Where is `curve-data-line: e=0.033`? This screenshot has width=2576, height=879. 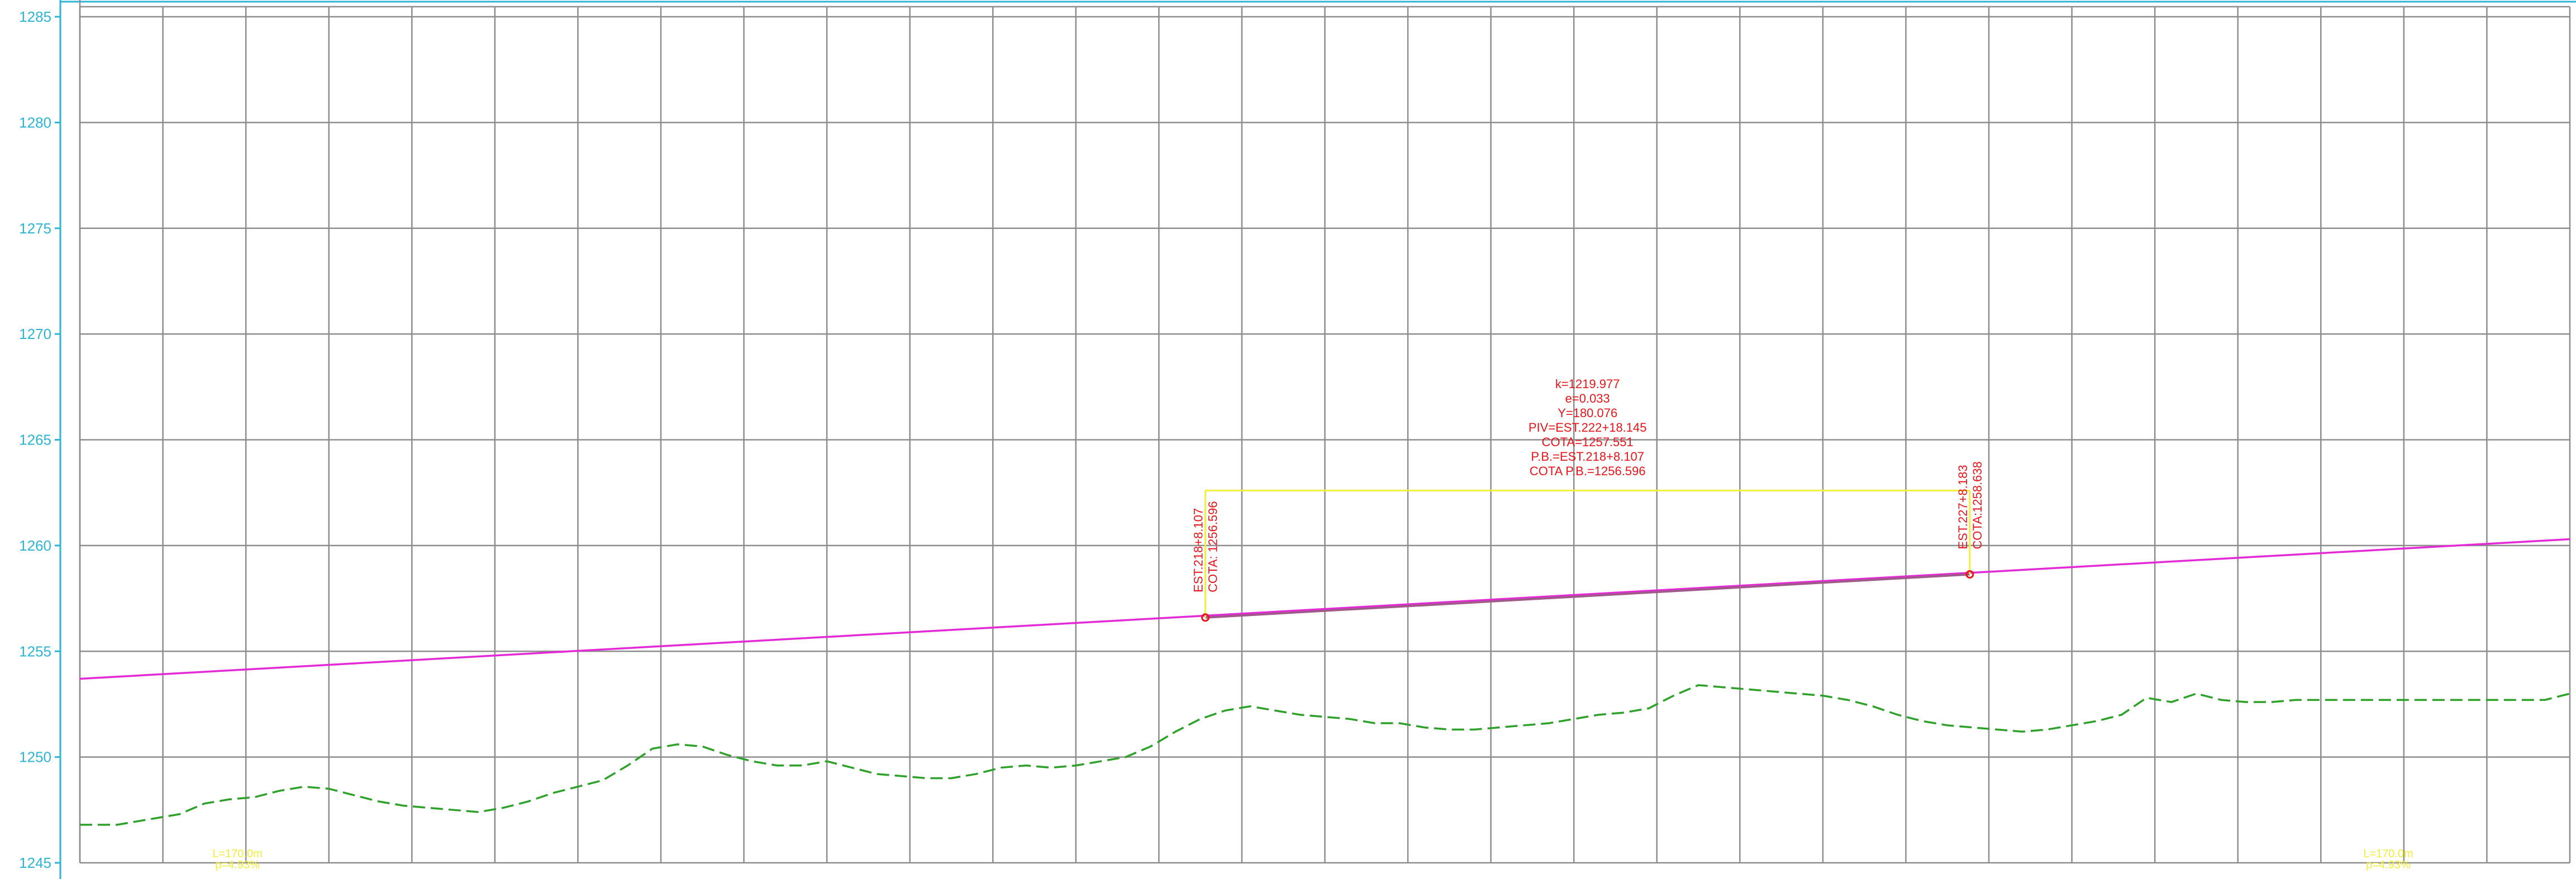
curve-data-line: e=0.033 is located at coordinates (1587, 398).